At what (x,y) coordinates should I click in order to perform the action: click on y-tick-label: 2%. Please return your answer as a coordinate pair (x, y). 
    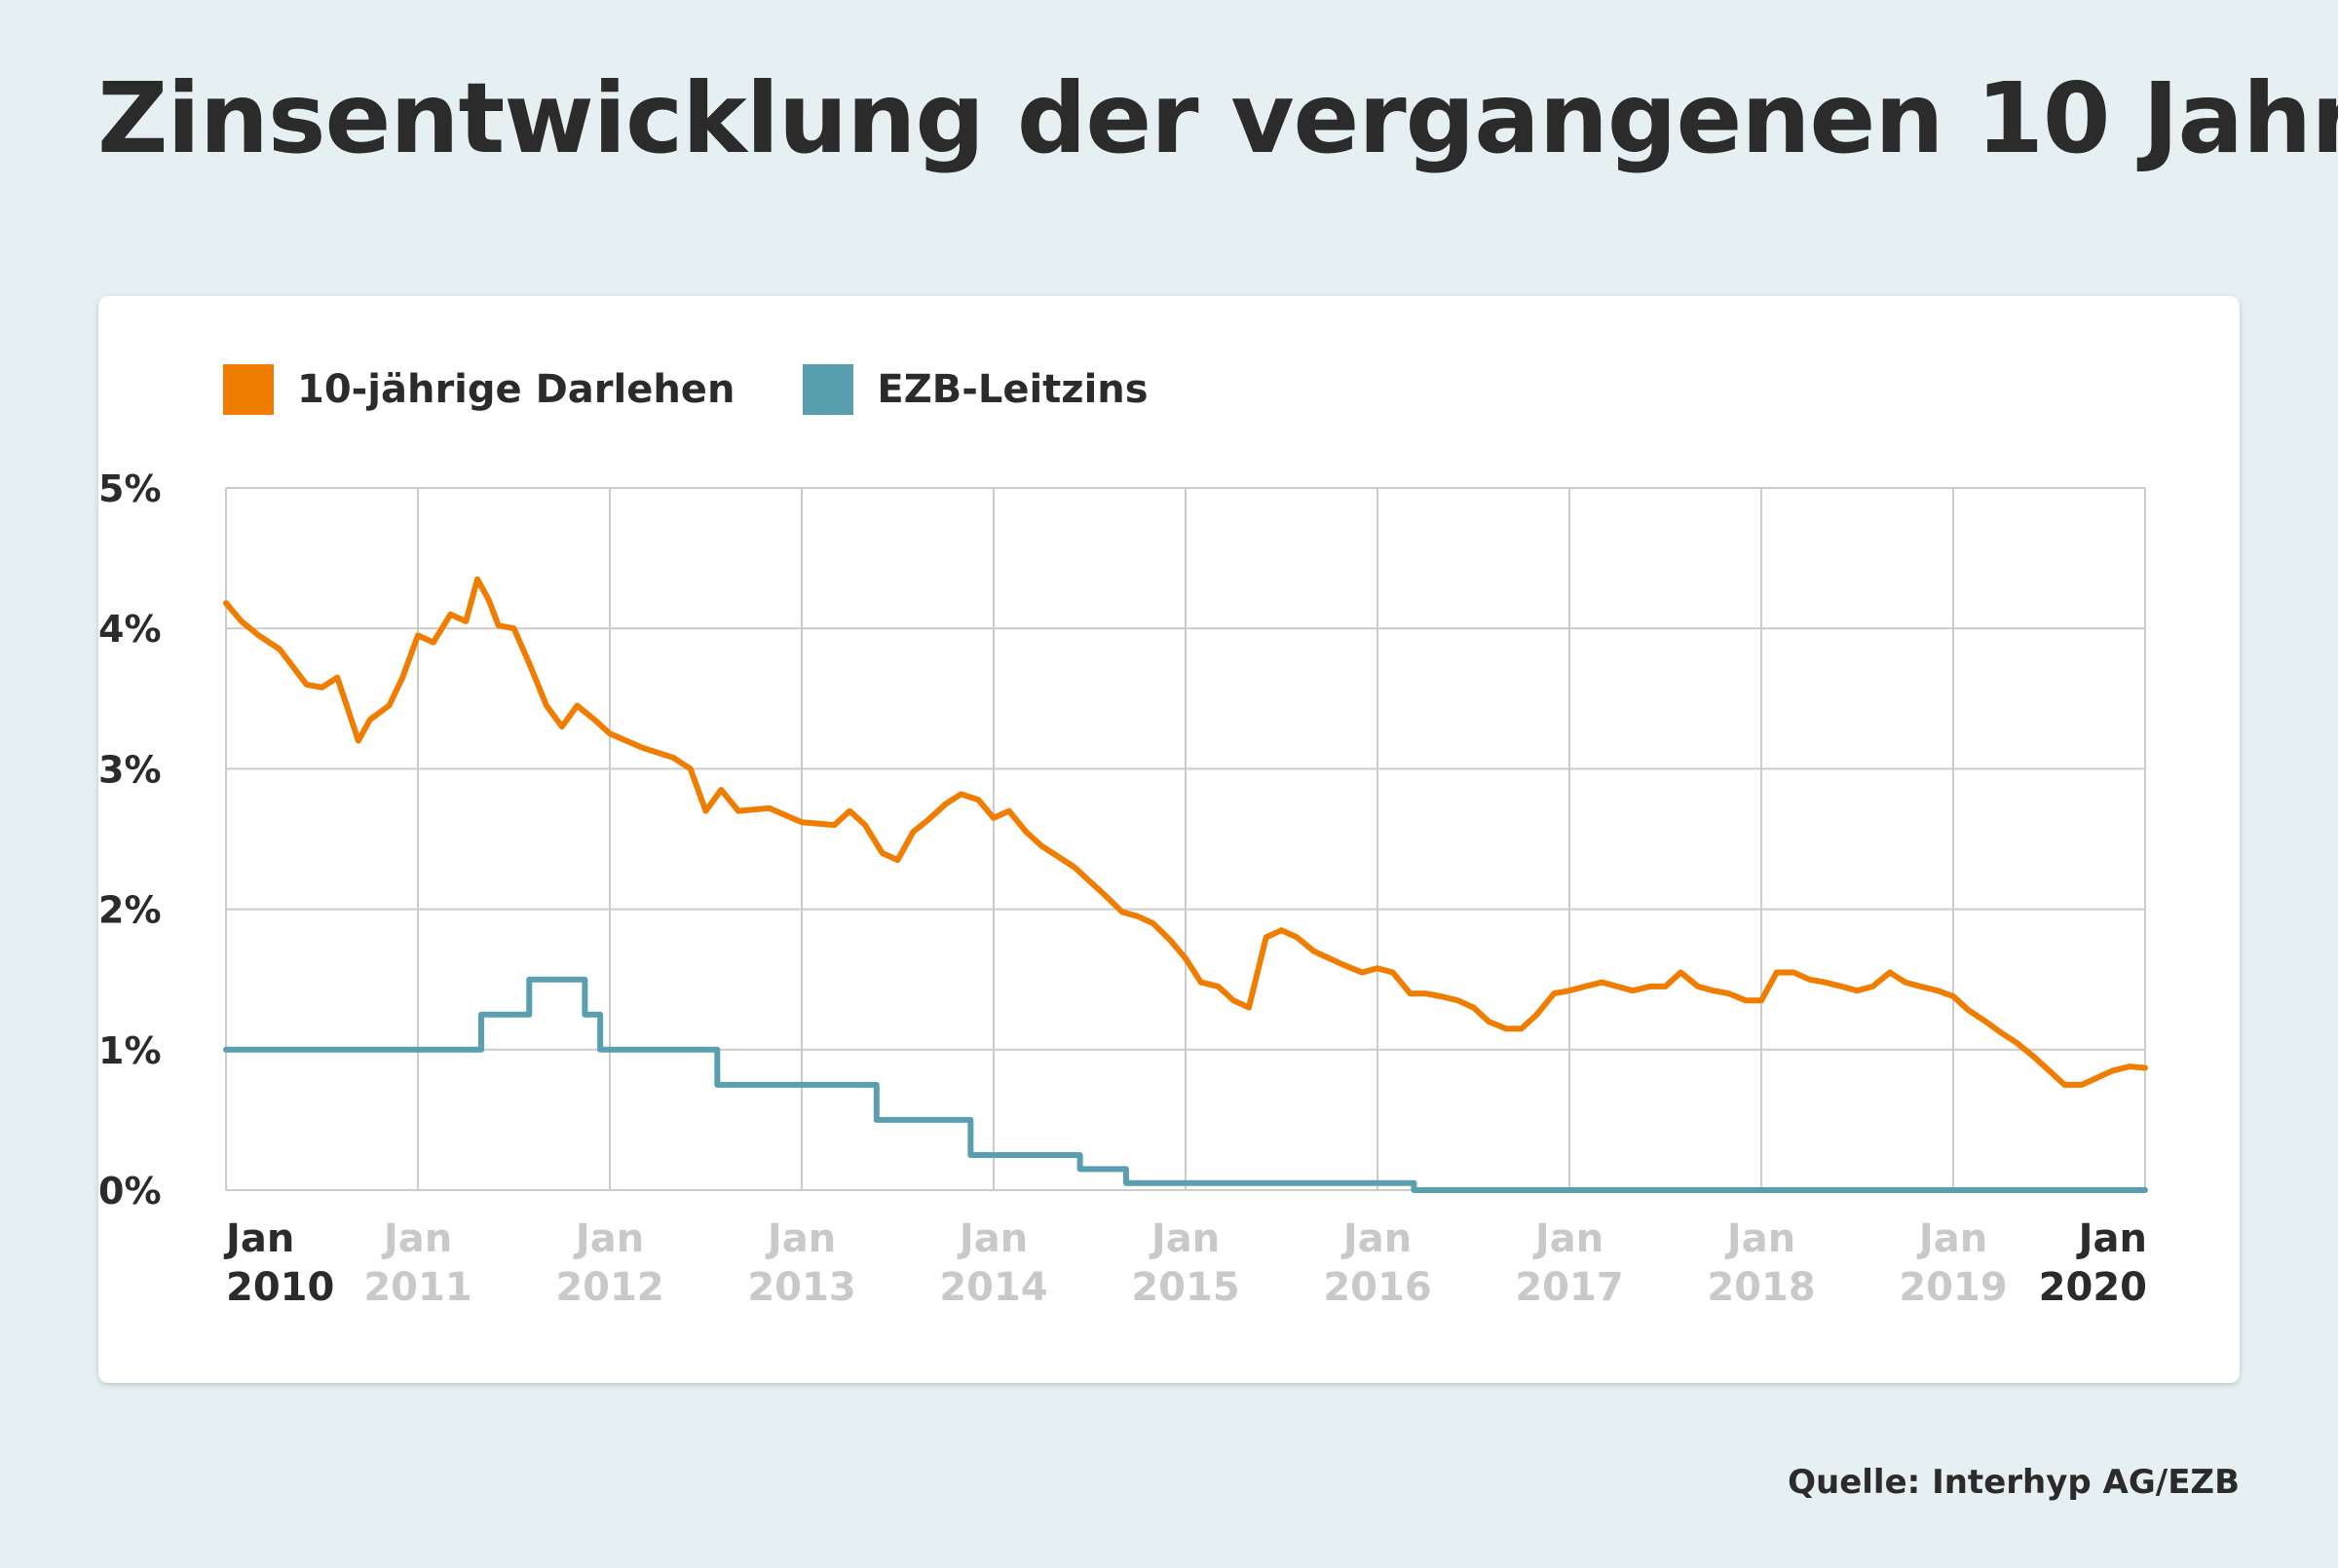
    Looking at the image, I should click on (130, 910).